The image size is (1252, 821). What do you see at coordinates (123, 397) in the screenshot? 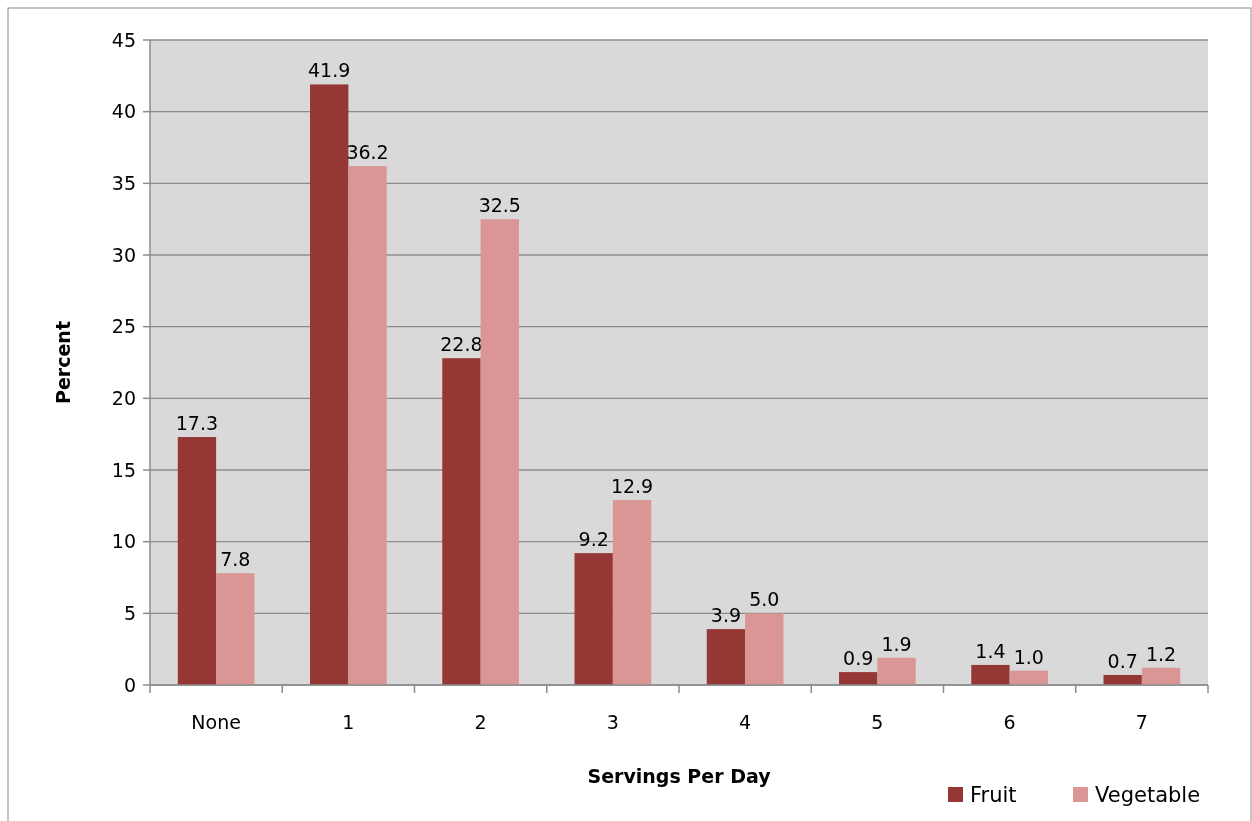
I see `y-tick-label: 20` at bounding box center [123, 397].